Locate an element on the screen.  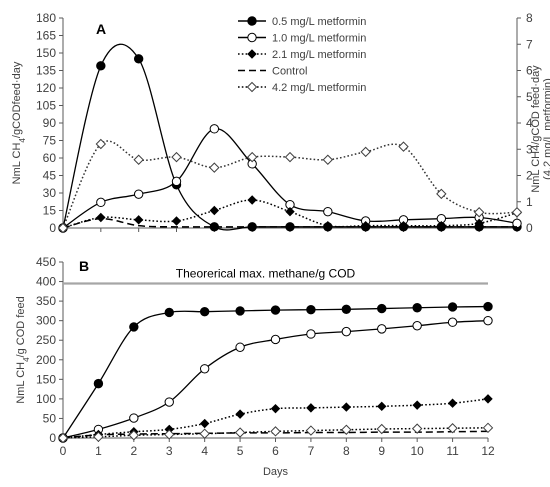
legend-label-1-0-mg-l-metformin: 1.0 mg/L metformin is located at coordinates (319, 39).